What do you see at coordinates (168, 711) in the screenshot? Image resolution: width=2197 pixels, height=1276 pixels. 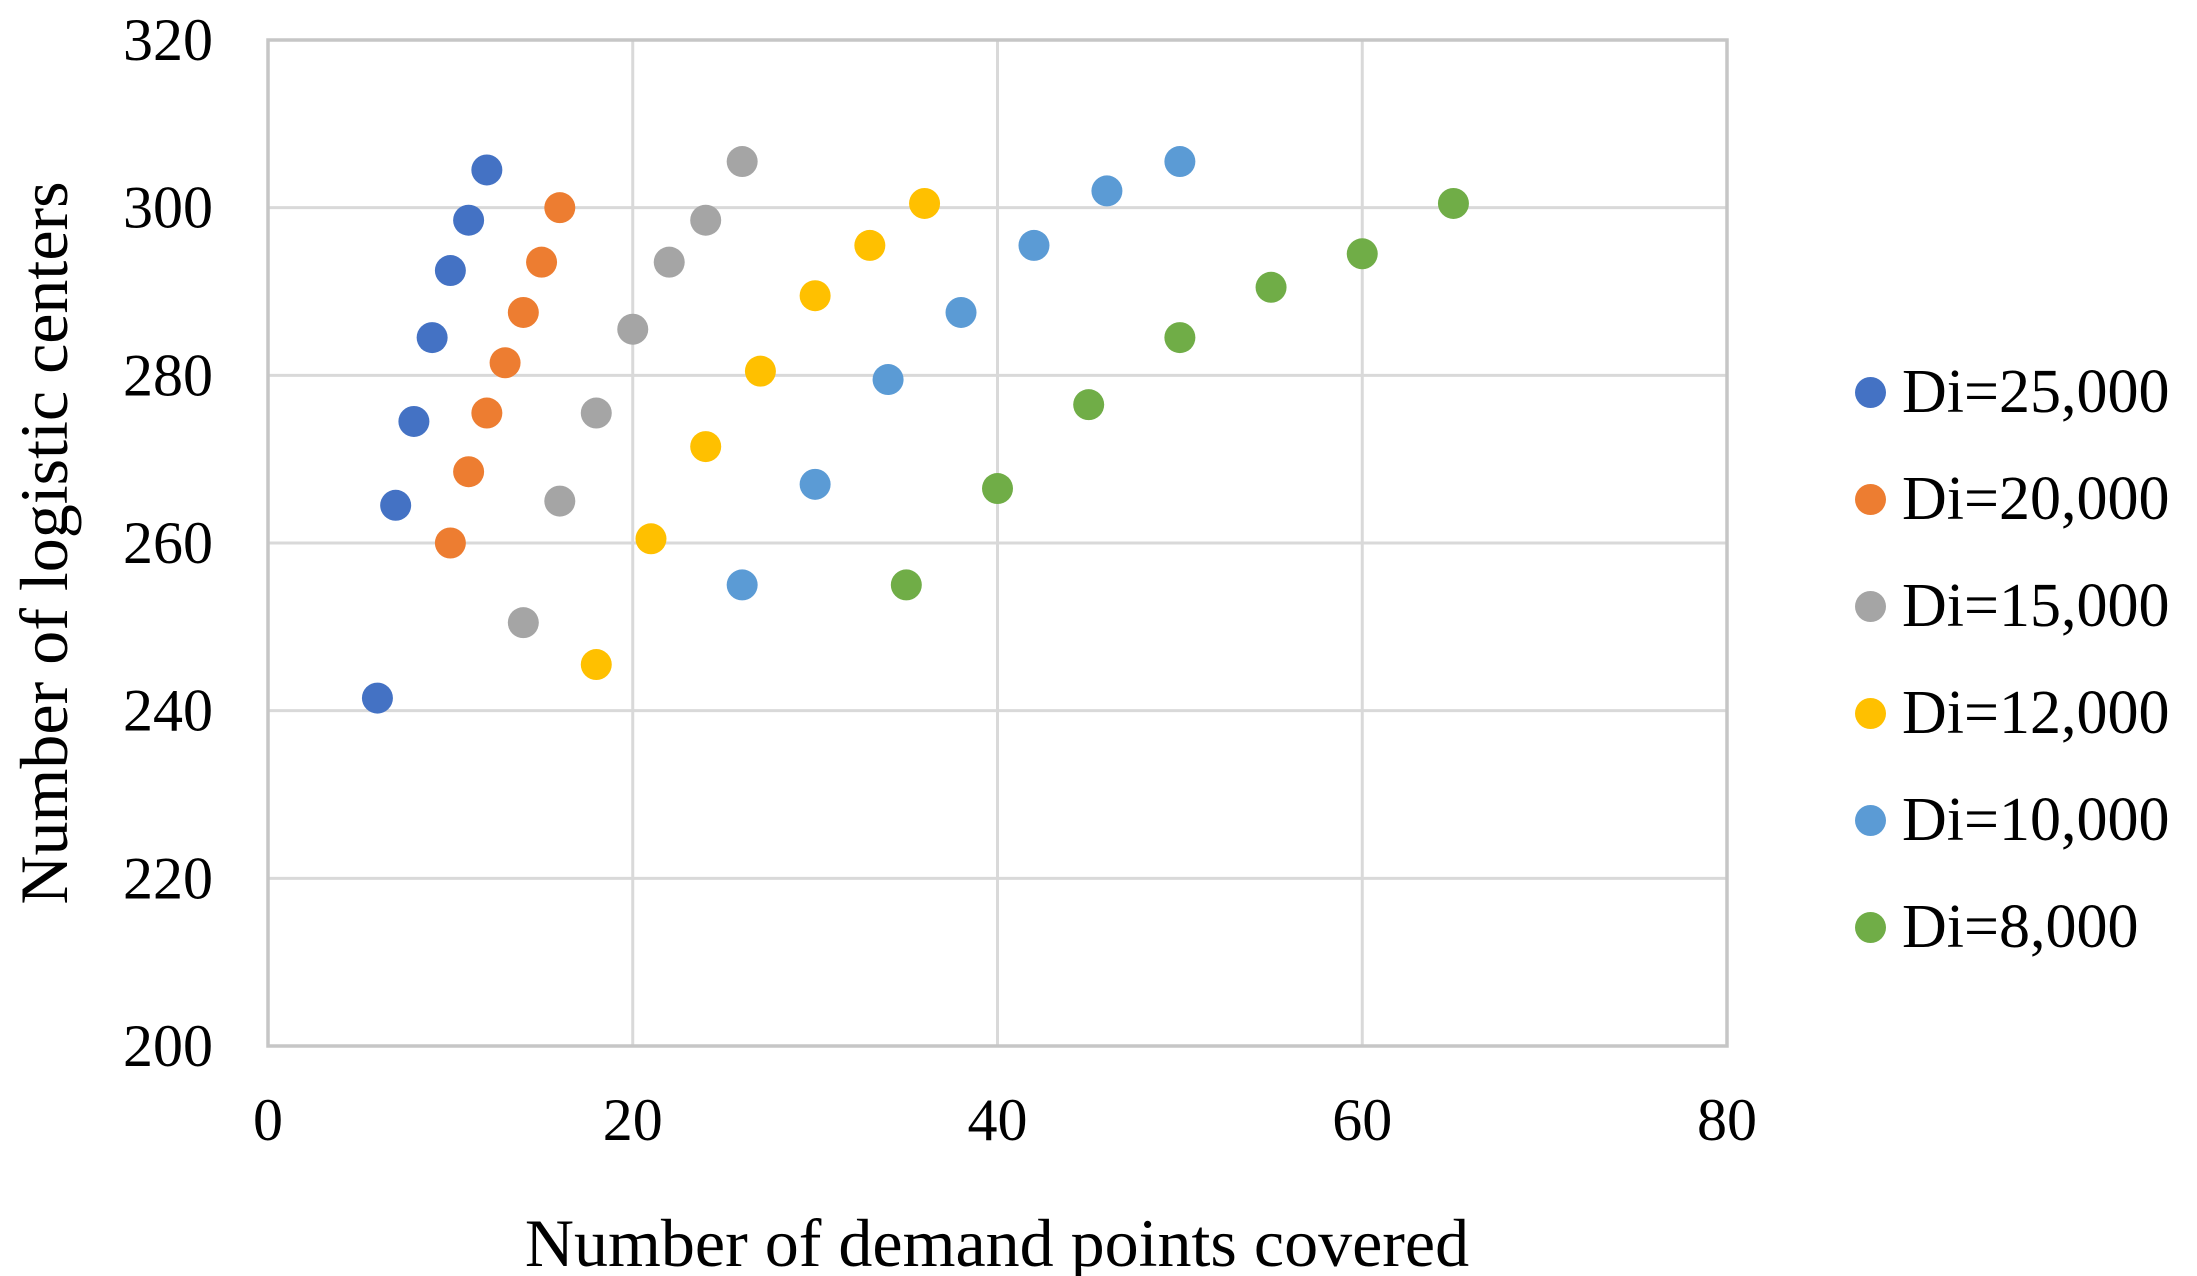 I see `y-tick-label: 240` at bounding box center [168, 711].